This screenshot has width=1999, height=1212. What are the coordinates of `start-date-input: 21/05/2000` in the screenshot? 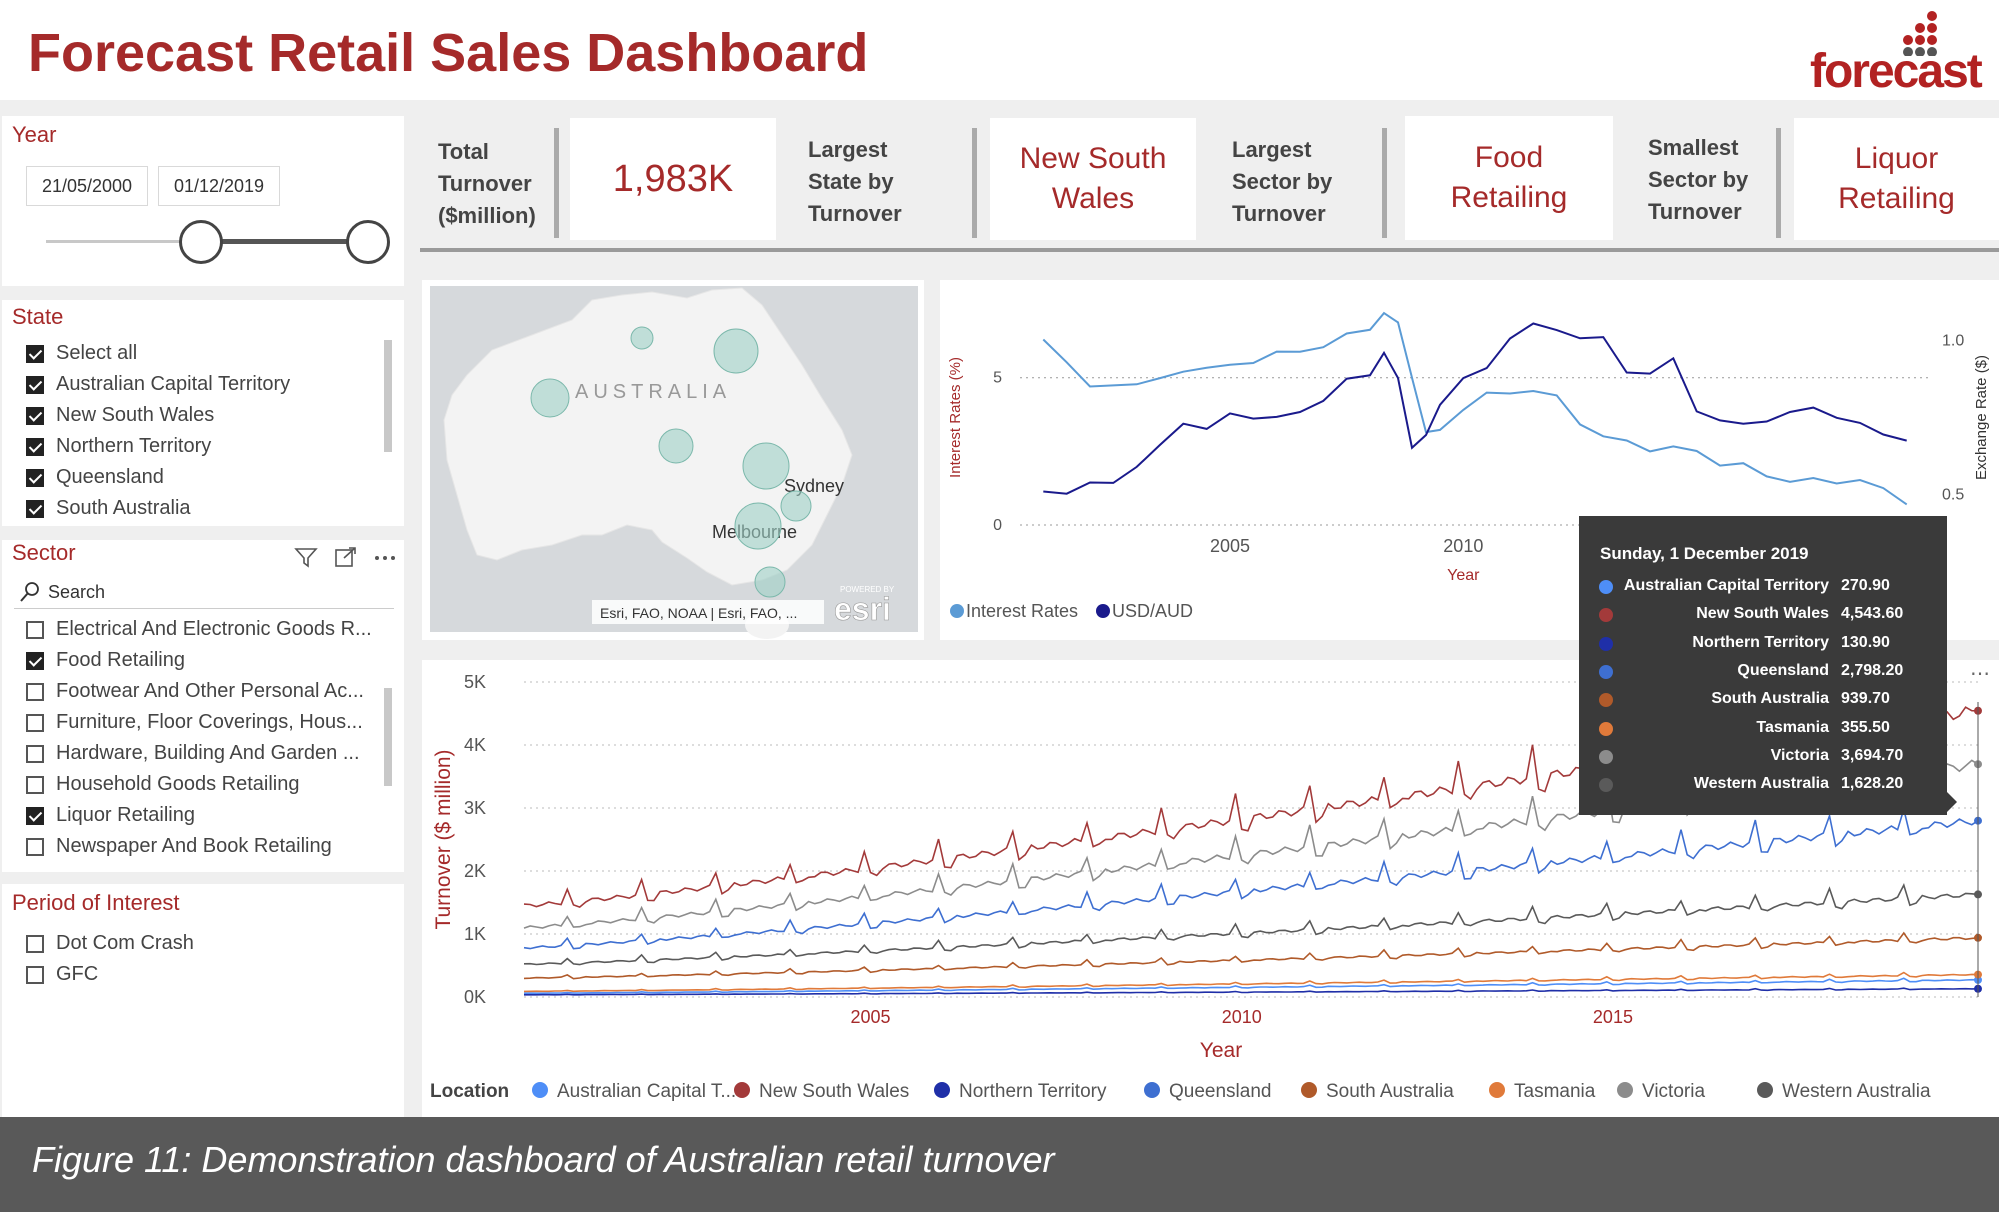 It's located at (87, 186).